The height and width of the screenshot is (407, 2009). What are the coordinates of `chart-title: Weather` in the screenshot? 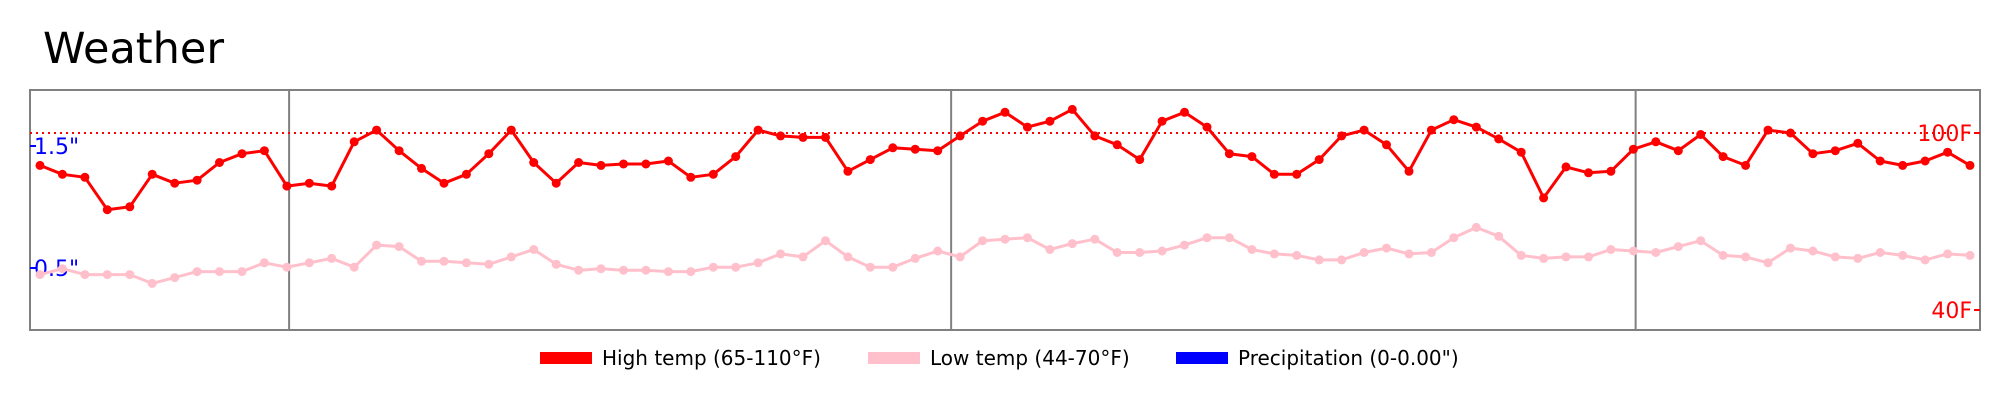 It's located at (133, 49).